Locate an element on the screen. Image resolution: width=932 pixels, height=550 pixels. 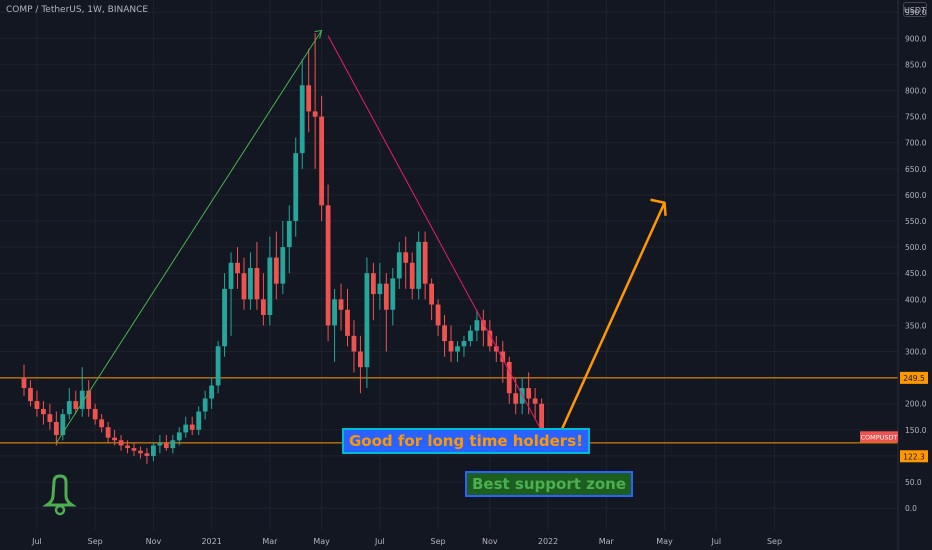
current-price-tag is located at coordinates (914, 456).